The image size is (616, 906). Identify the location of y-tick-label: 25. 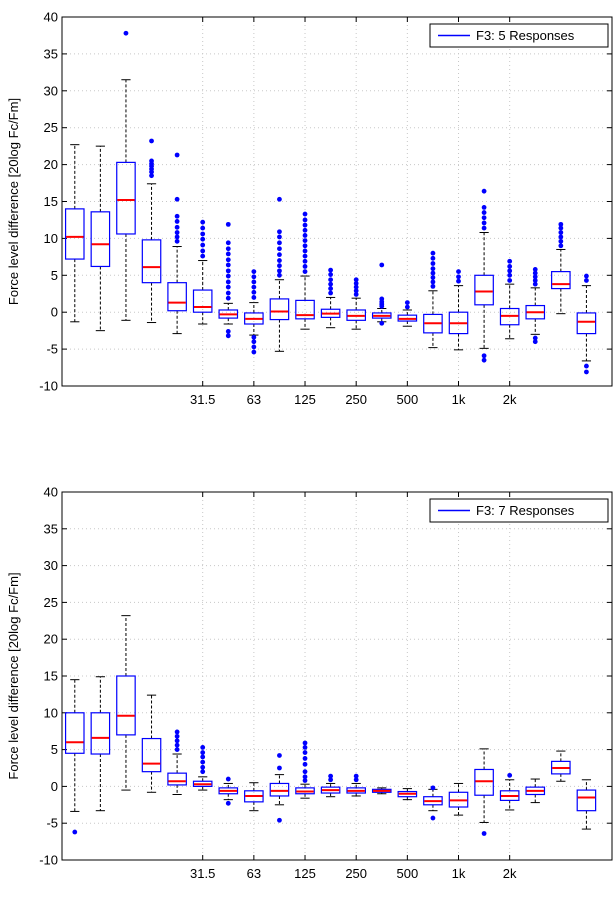
(51, 127).